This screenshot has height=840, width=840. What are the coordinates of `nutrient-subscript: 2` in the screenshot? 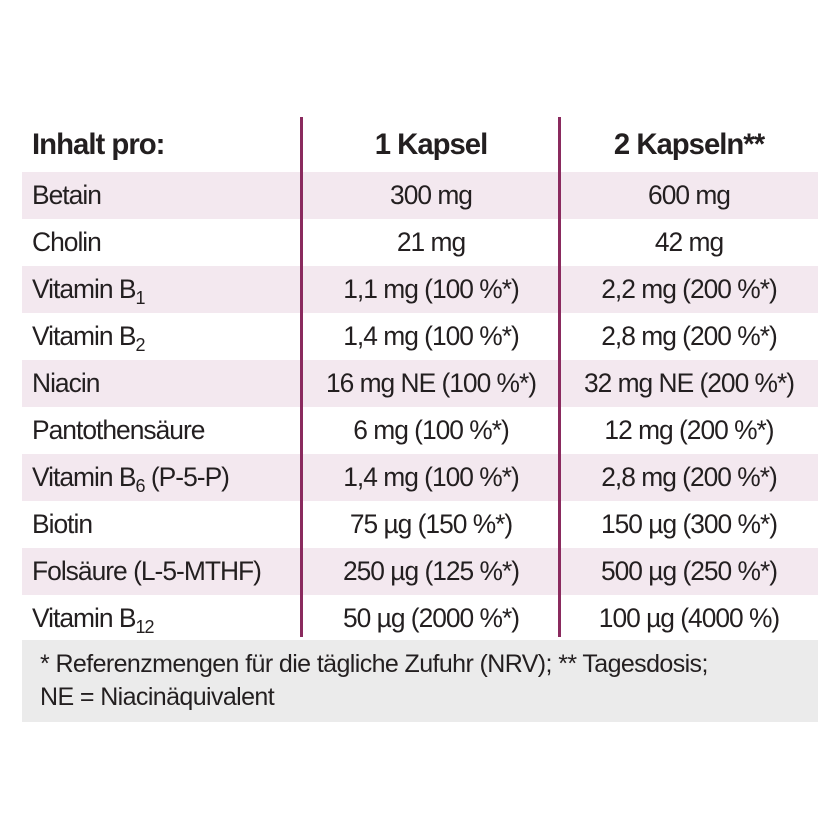 It's located at (140, 345).